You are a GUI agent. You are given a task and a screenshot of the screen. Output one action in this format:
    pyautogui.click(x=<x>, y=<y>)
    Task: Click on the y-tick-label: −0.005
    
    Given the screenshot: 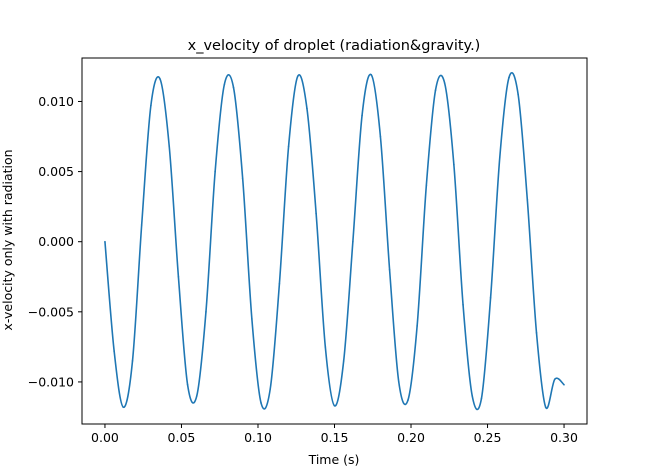 What is the action you would take?
    pyautogui.click(x=51, y=311)
    